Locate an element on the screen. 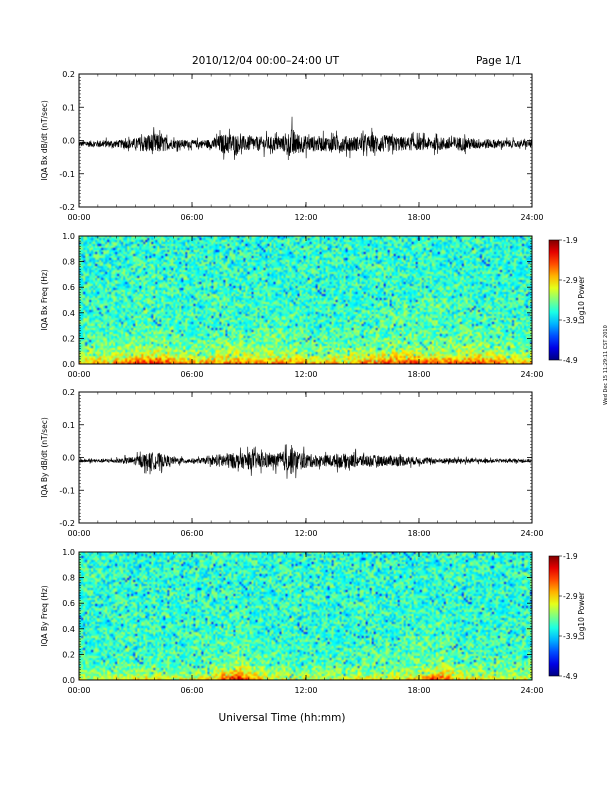 The width and height of the screenshot is (612, 792). plot-title: 2010/12/04 00:00–24:00 UT is located at coordinates (266, 61).